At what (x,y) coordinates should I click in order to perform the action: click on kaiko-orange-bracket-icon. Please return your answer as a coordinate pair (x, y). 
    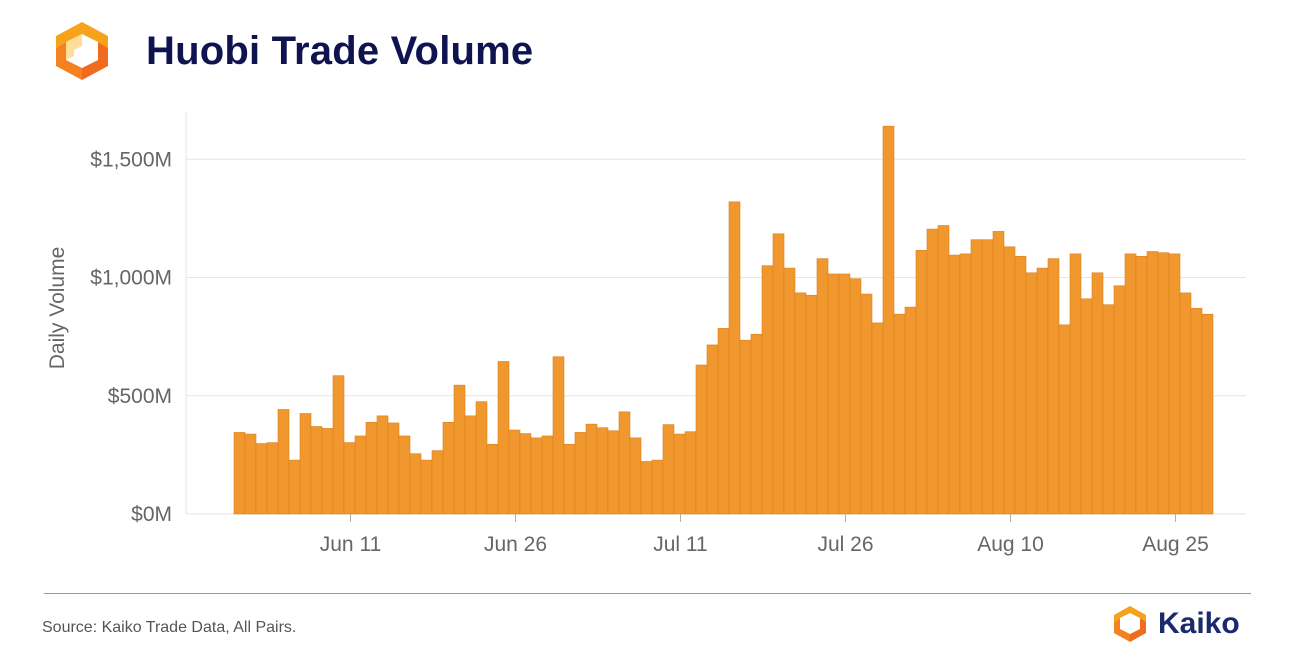
    Looking at the image, I should click on (1130, 624).